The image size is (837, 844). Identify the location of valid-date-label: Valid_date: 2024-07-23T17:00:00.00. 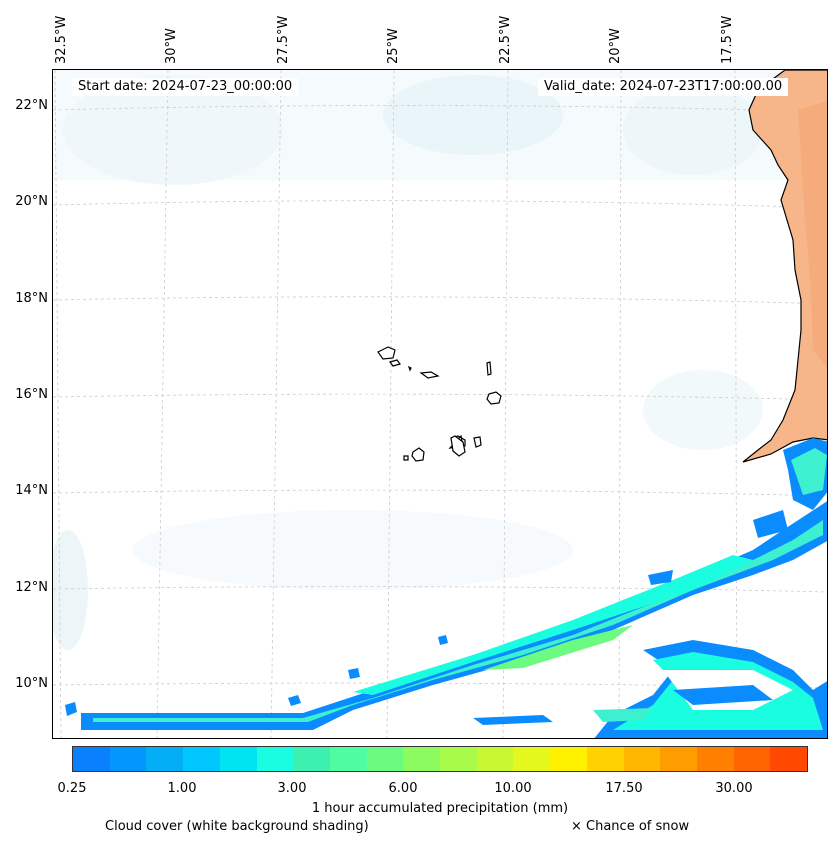
(663, 87).